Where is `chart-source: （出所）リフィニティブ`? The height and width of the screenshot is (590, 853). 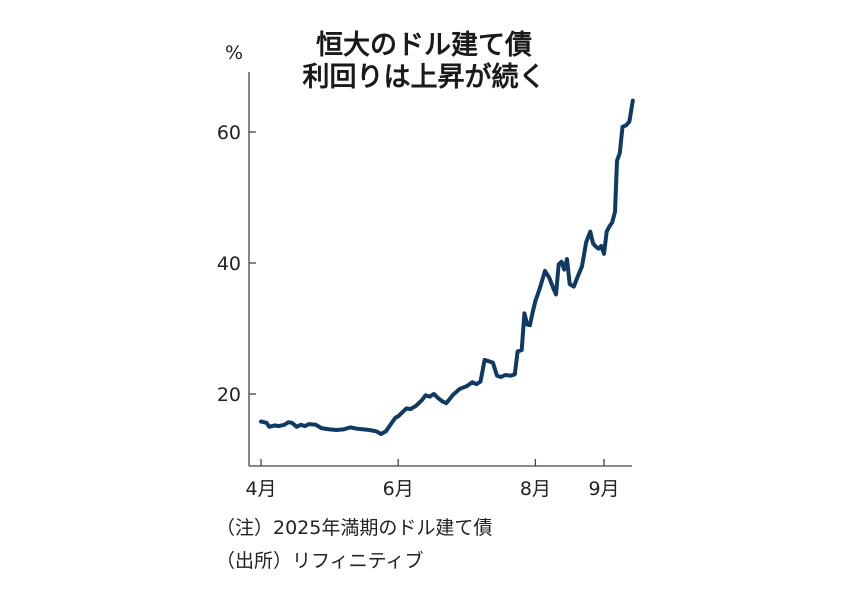 chart-source: （出所）リフィニティブ is located at coordinates (320, 561).